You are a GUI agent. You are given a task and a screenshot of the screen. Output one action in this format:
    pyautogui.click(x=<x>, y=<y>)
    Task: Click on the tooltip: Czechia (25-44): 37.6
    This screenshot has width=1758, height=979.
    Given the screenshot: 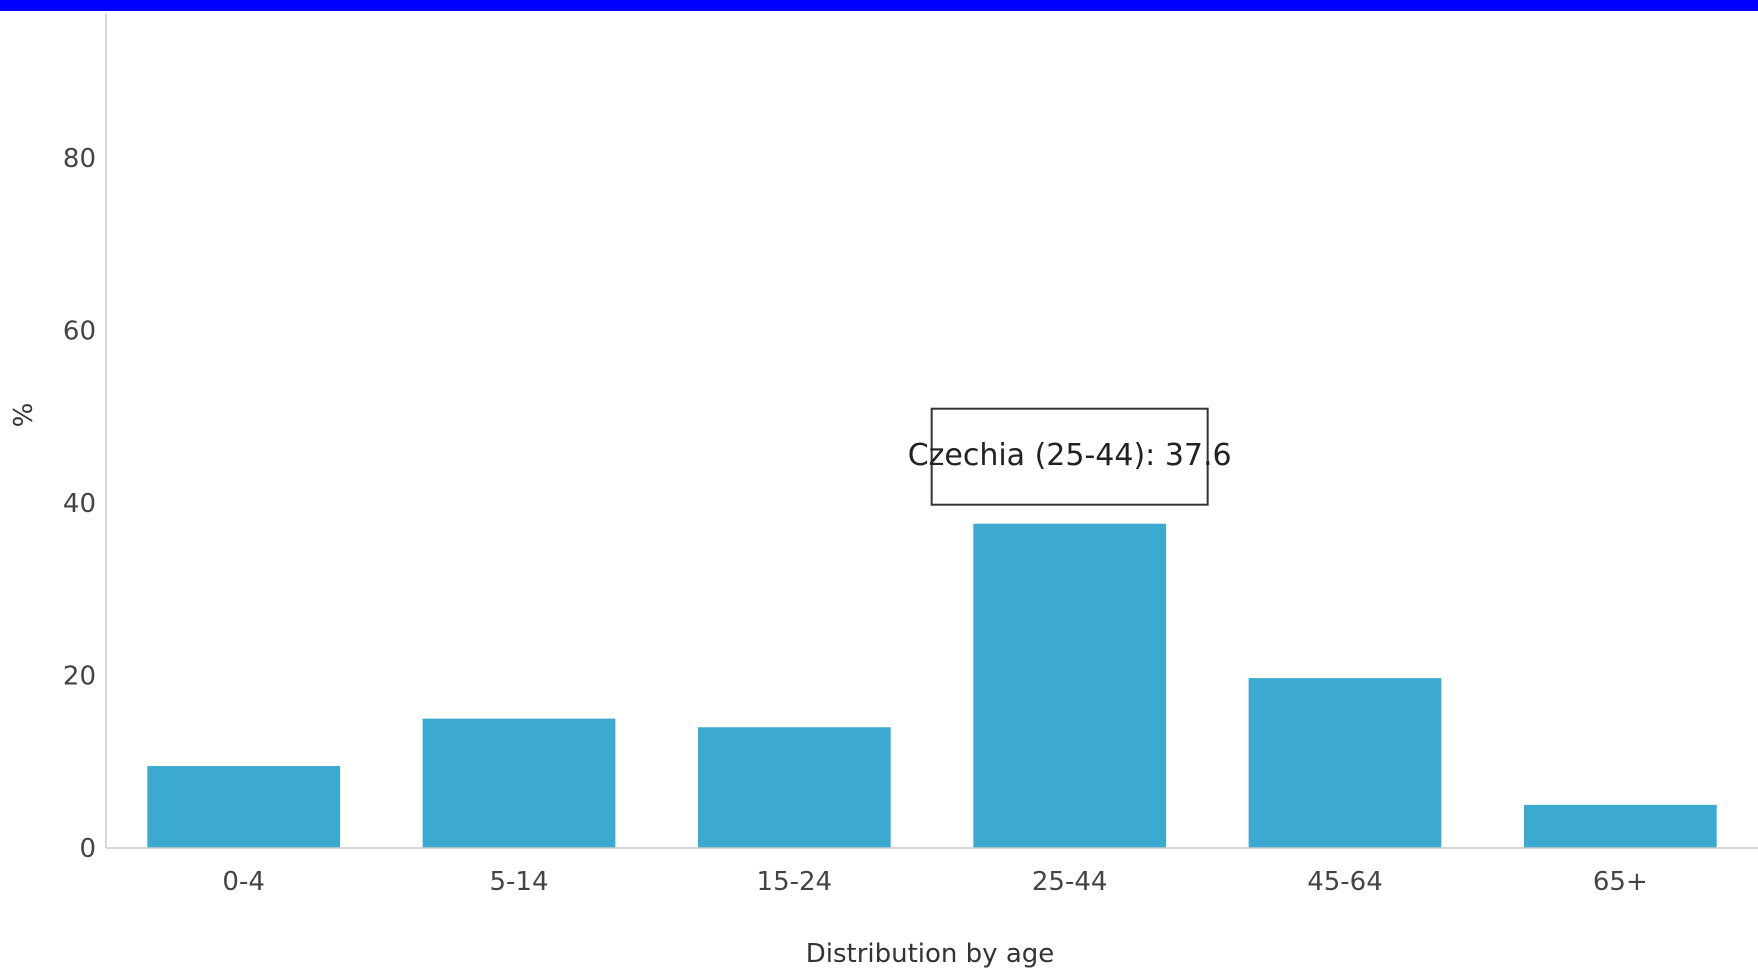 What is the action you would take?
    pyautogui.click(x=1070, y=456)
    